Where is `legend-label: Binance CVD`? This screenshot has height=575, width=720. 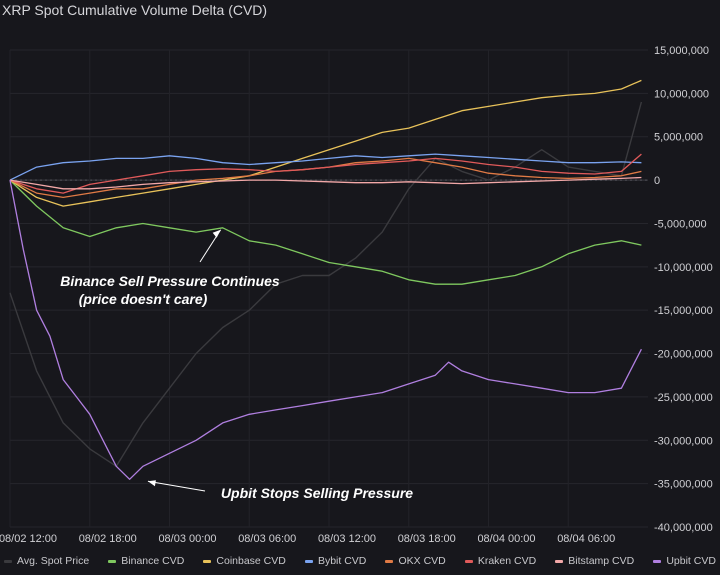
legend-label: Binance CVD is located at coordinates (153, 561).